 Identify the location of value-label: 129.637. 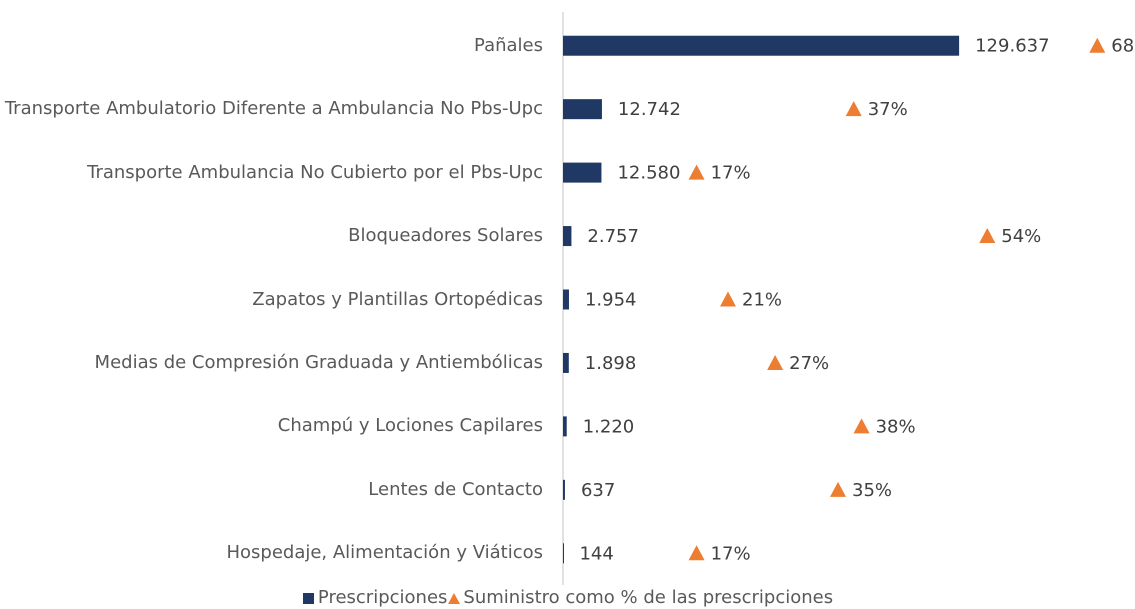
(1012, 46).